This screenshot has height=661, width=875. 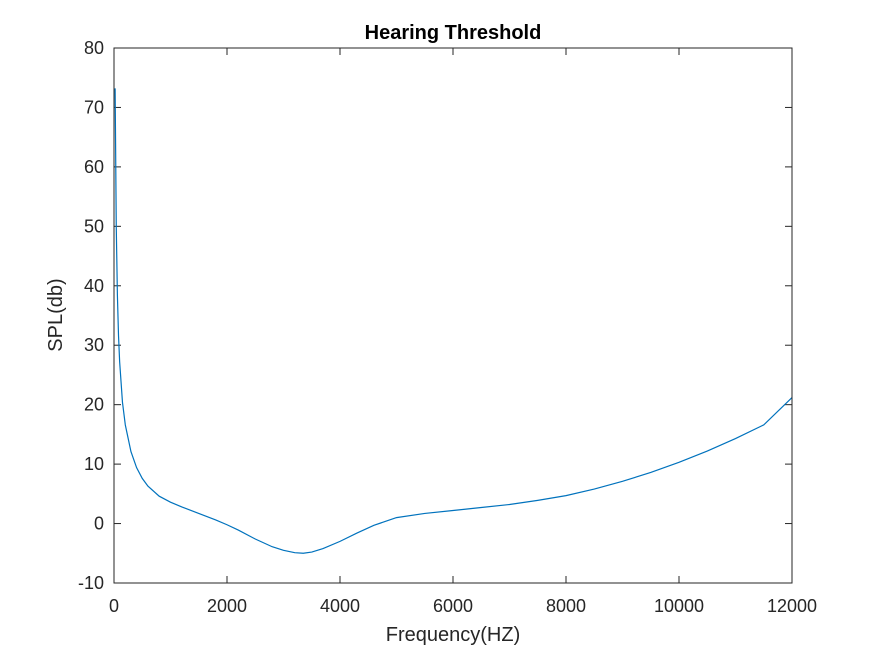 What do you see at coordinates (340, 606) in the screenshot?
I see `x-tick-label: 4000` at bounding box center [340, 606].